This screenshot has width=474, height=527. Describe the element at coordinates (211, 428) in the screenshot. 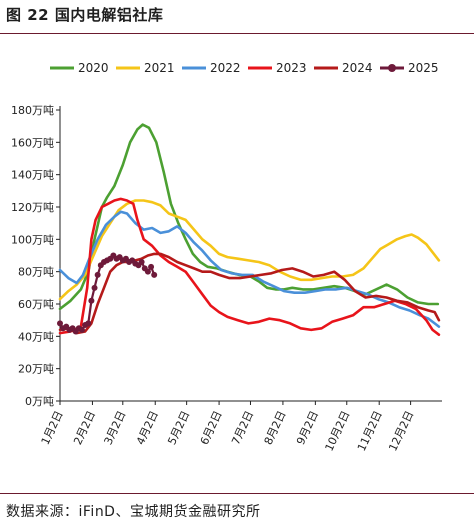

I see `x-tick-label: 6月2日` at that location.